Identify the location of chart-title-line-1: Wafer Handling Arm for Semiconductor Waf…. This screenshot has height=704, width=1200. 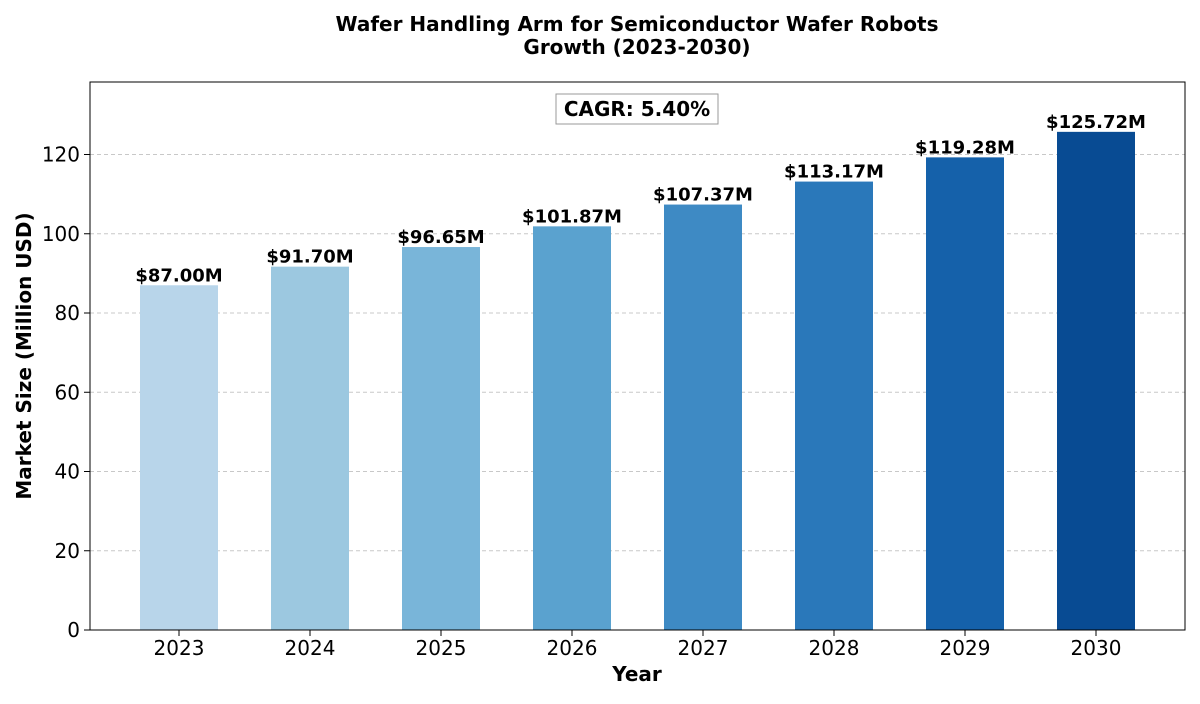
(637, 24).